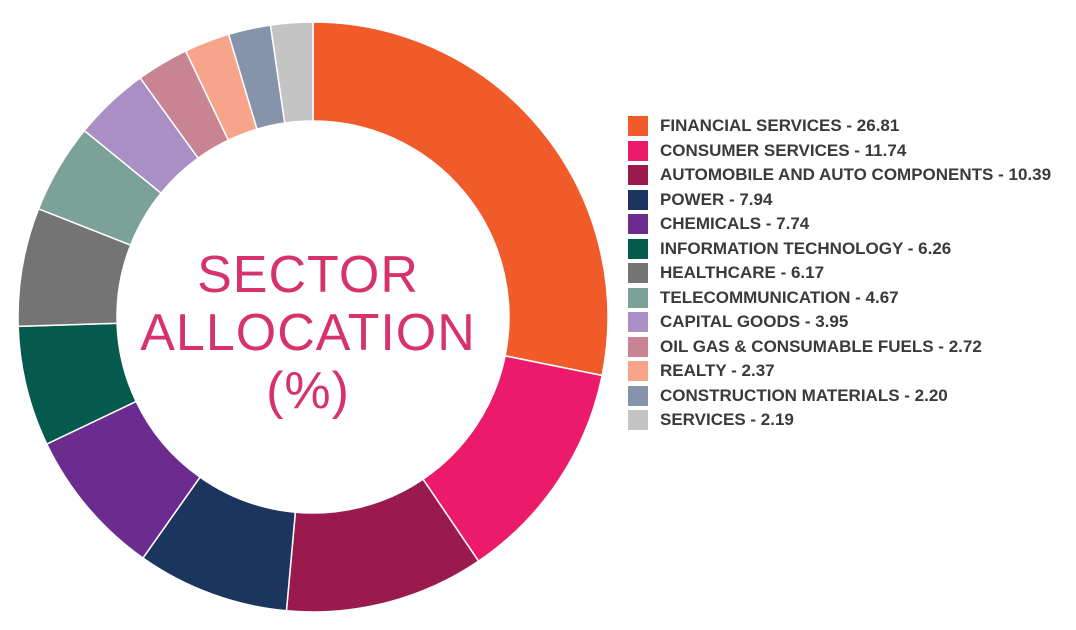 This screenshot has height=630, width=1076. Describe the element at coordinates (727, 419) in the screenshot. I see `legend-label-12: SERVICES - 2.19` at that location.